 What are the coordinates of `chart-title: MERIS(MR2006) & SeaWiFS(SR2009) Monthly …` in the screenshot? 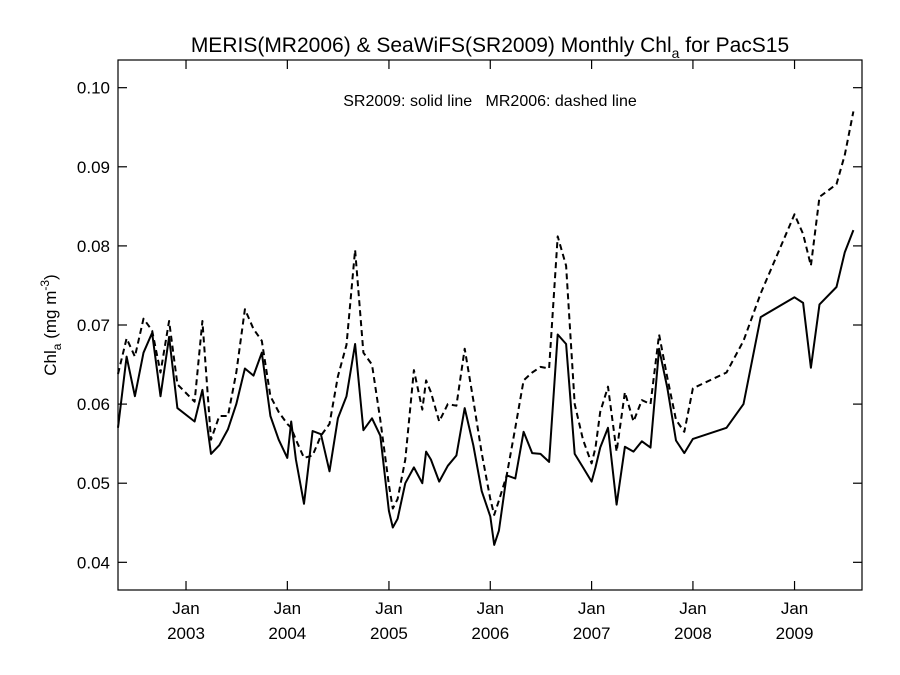 It's located at (490, 47).